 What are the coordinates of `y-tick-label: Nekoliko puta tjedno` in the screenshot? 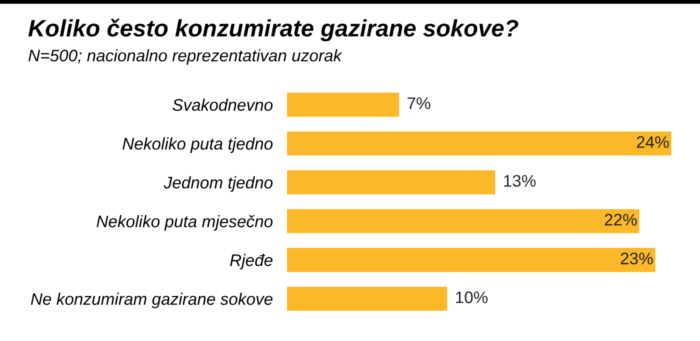 It's located at (197, 145).